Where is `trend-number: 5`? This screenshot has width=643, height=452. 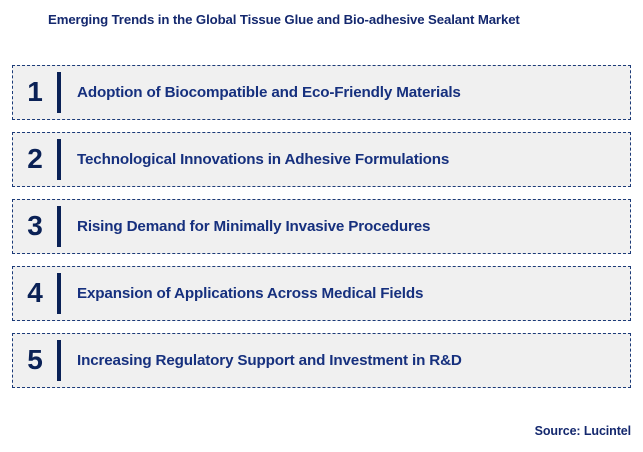
trend-number: 5 is located at coordinates (35, 359).